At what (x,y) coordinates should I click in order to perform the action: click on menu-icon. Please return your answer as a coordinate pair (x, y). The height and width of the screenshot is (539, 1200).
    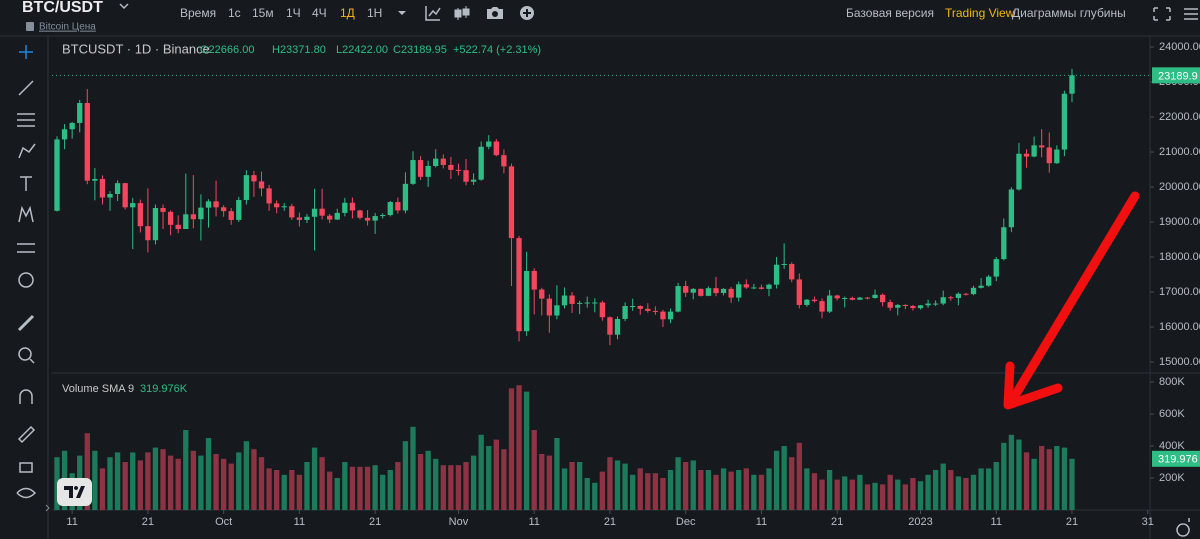
    Looking at the image, I should click on (1191, 14).